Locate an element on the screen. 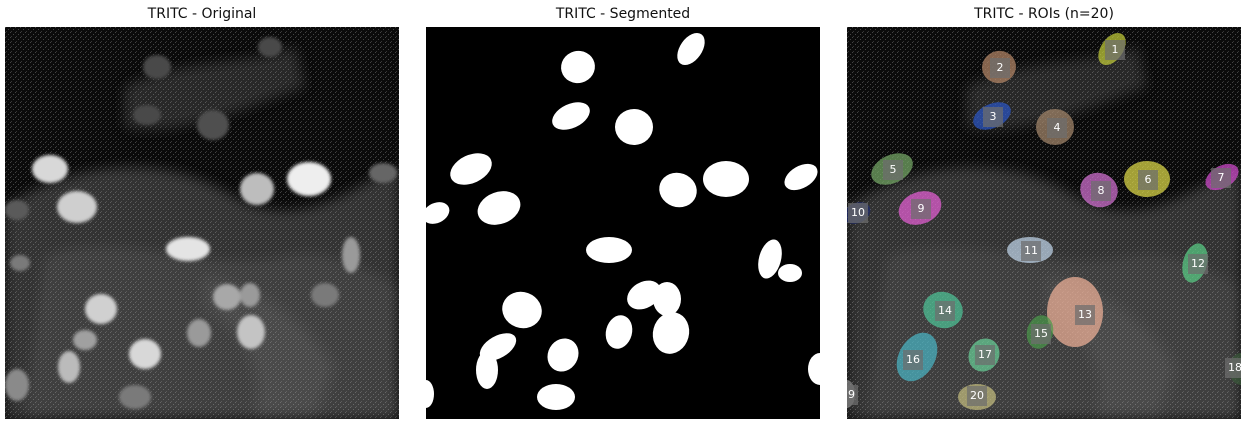 The height and width of the screenshot is (424, 1255). roi-label-2: 2 is located at coordinates (1000, 68).